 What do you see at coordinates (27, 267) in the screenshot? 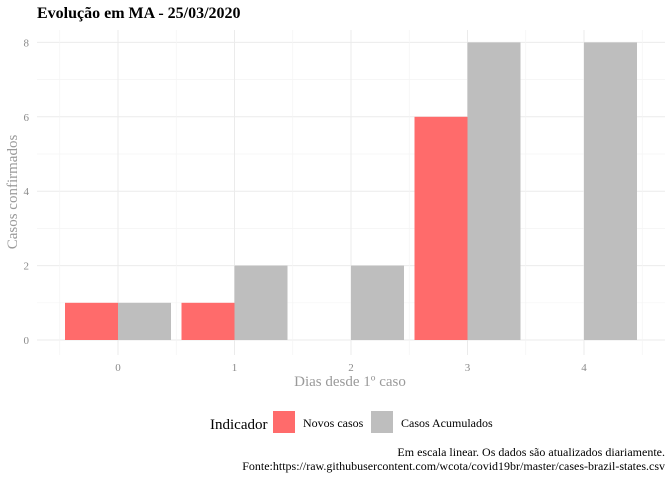
I see `y-tick-label: 2` at bounding box center [27, 267].